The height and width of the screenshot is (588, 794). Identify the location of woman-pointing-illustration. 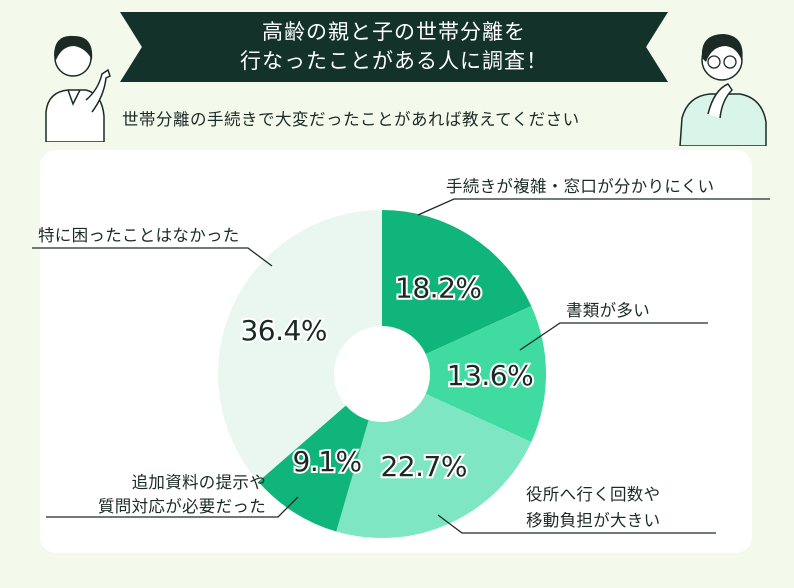
(78, 88).